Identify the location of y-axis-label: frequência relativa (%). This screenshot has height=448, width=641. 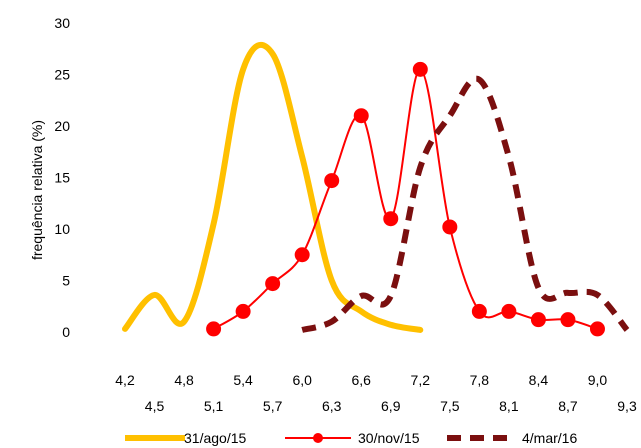
(37, 190).